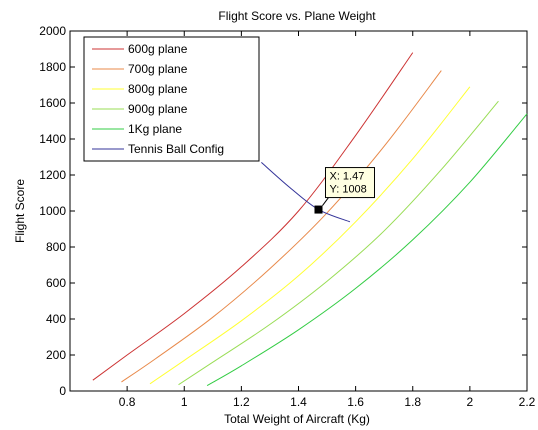 The image size is (538, 430). What do you see at coordinates (52, 103) in the screenshot?
I see `y-tick-label: 1600` at bounding box center [52, 103].